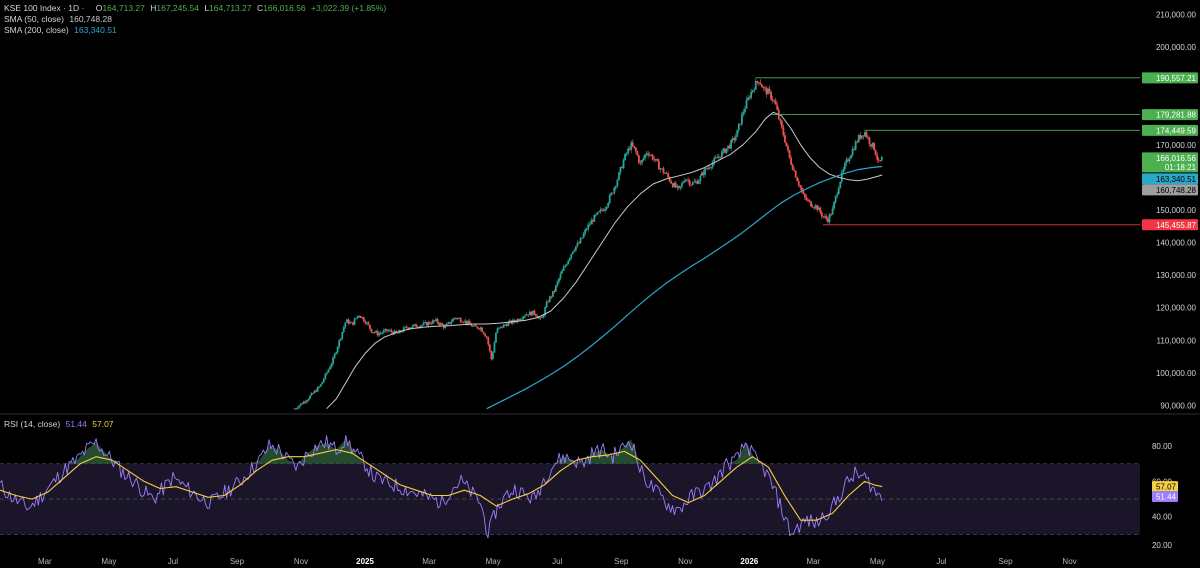  What do you see at coordinates (1176, 308) in the screenshot?
I see `price-tick-label: 120,000.00` at bounding box center [1176, 308].